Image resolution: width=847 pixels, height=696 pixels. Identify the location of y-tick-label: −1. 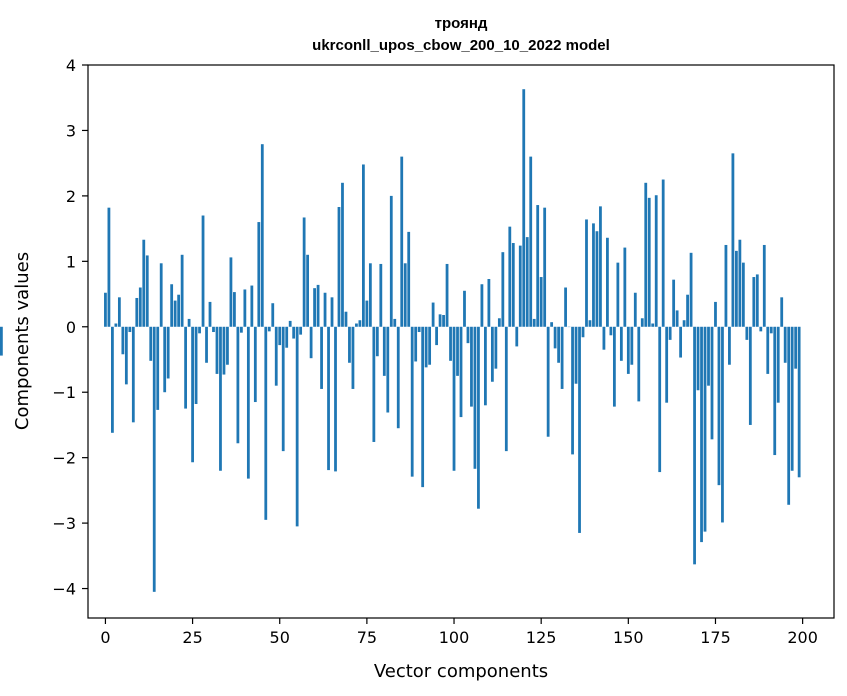
(64, 392).